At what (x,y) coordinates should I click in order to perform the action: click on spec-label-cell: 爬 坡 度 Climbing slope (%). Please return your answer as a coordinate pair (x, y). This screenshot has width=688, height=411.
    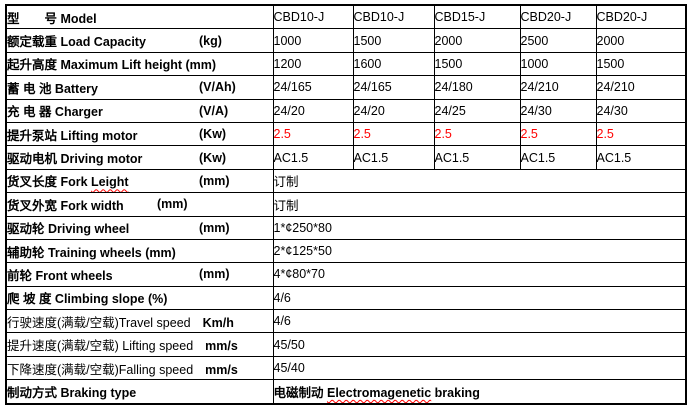
    Looking at the image, I should click on (139, 298).